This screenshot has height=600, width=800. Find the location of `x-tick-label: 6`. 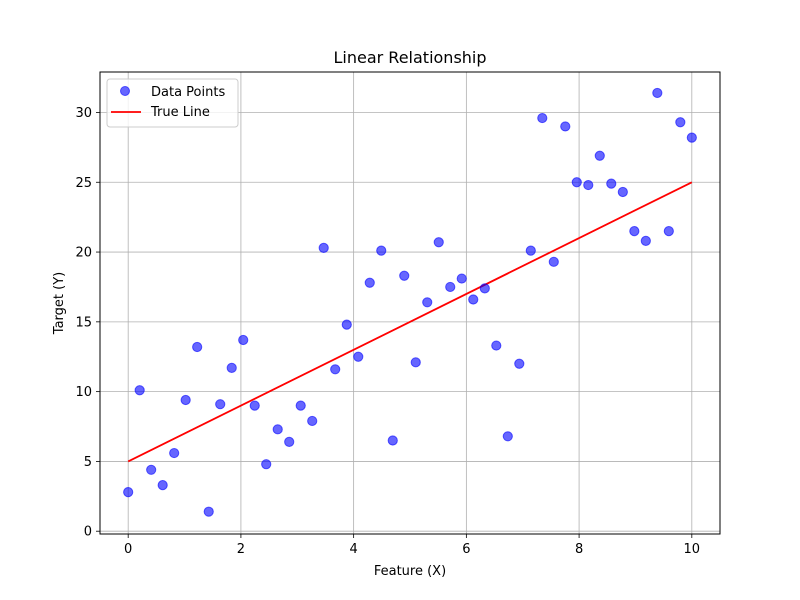

x-tick-label: 6 is located at coordinates (466, 549).